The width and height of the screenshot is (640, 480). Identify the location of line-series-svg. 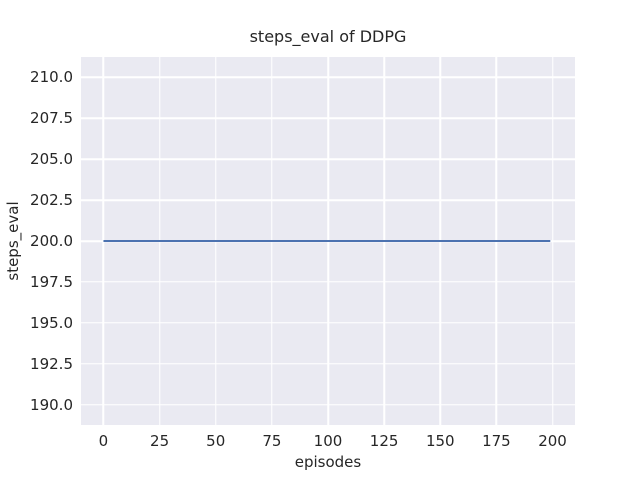
(327, 241).